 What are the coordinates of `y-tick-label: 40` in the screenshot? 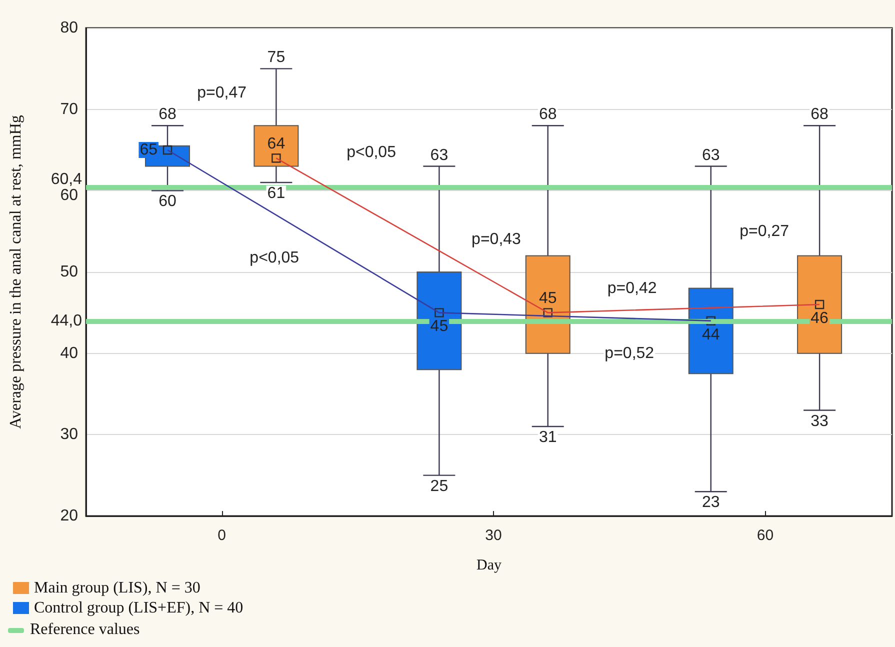 It's located at (69, 353).